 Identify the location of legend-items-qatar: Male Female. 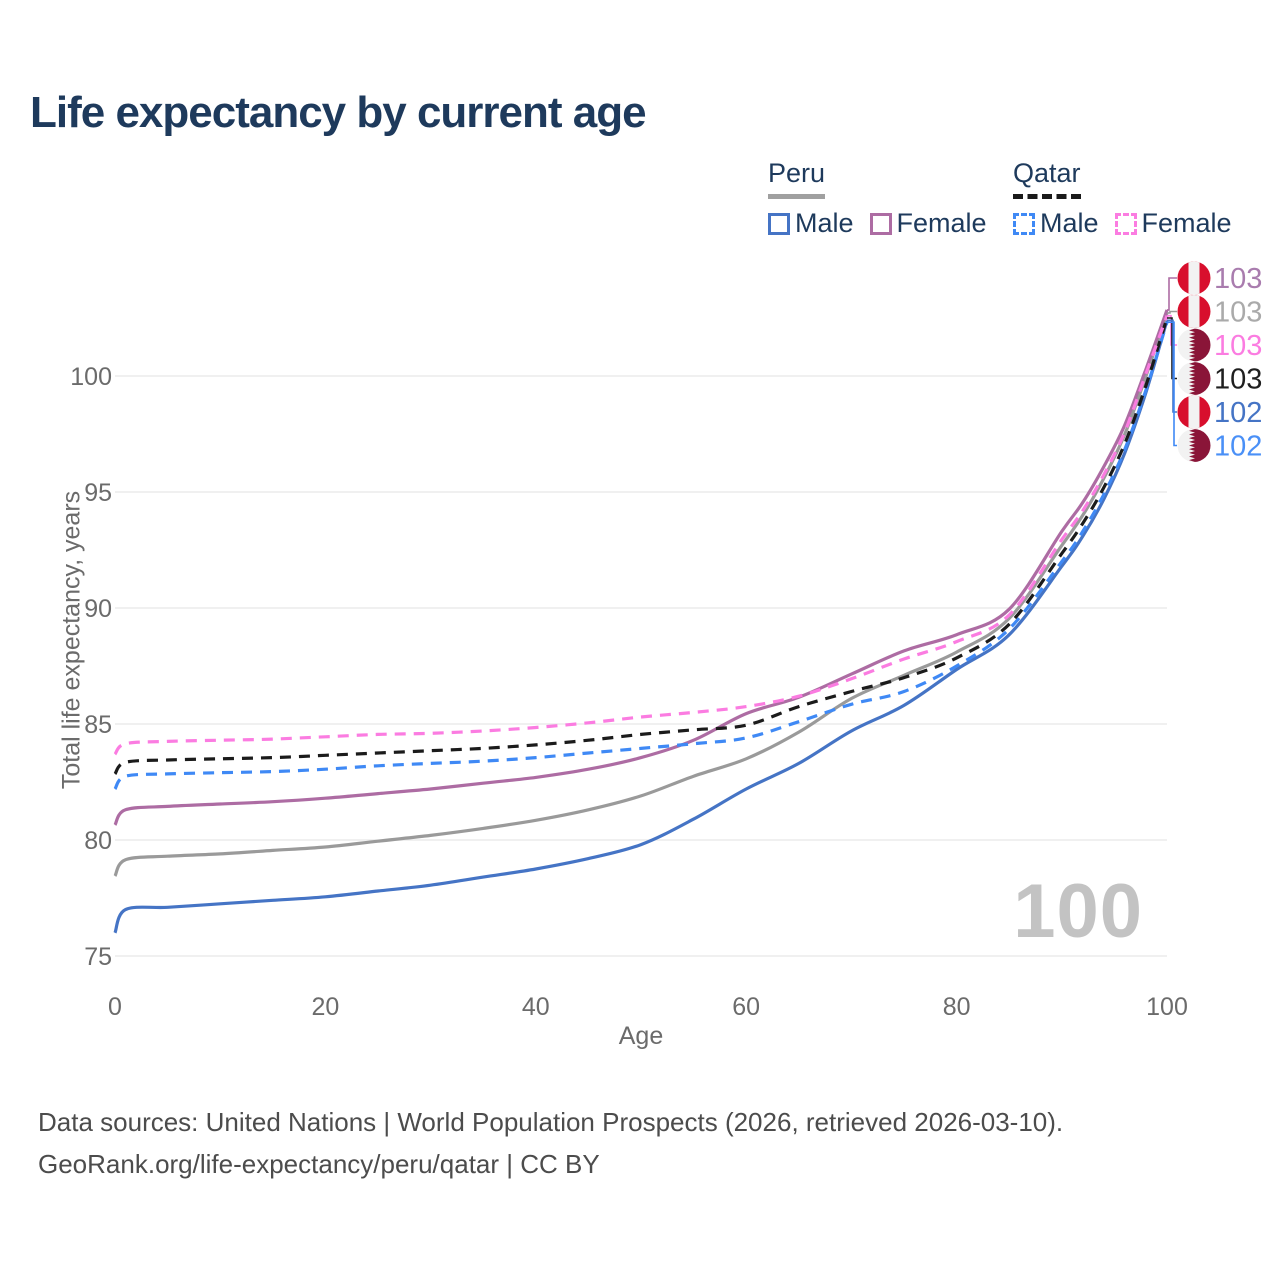
(1130, 223).